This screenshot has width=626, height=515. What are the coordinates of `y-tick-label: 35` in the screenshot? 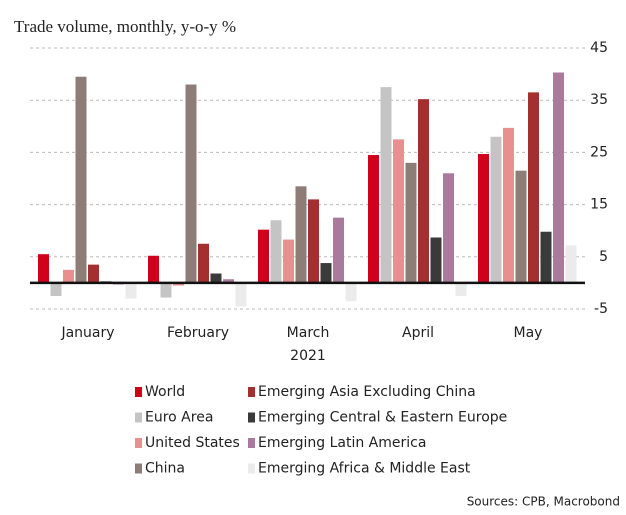 It's located at (599, 100).